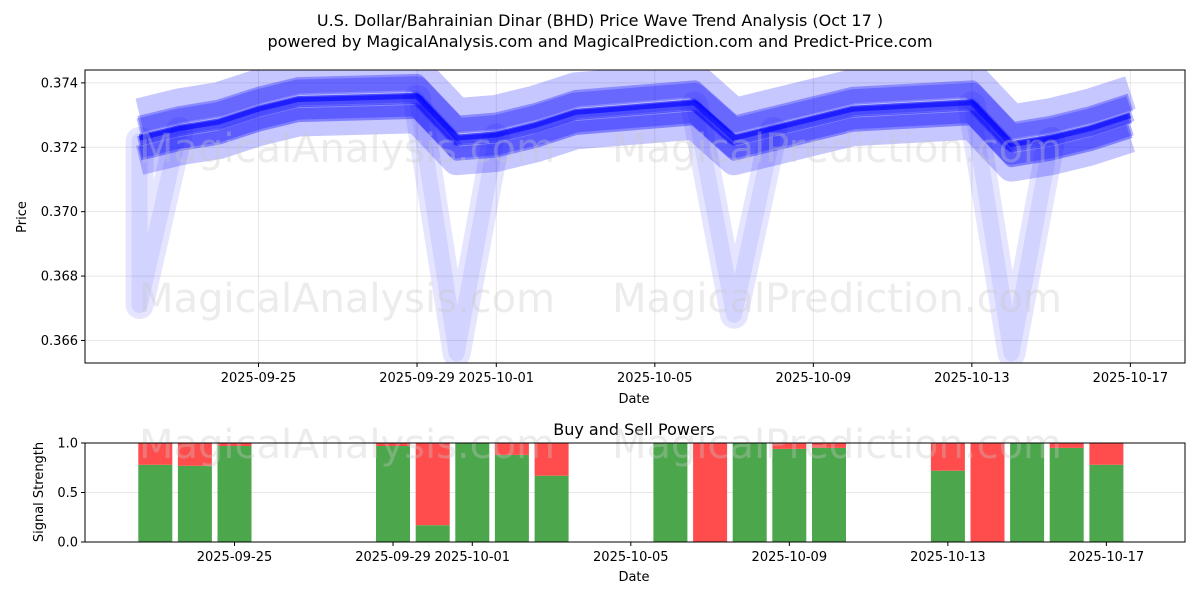 The width and height of the screenshot is (1200, 600). Describe the element at coordinates (633, 399) in the screenshot. I see `price-x-axis-label: Date` at that location.